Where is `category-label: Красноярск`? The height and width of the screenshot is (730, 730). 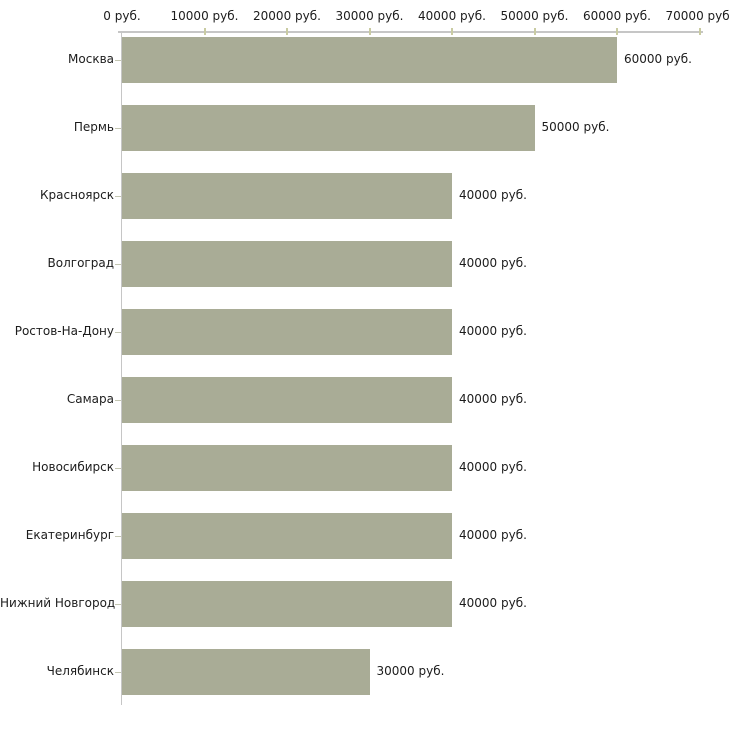
category-label: Красноярск is located at coordinates (77, 195).